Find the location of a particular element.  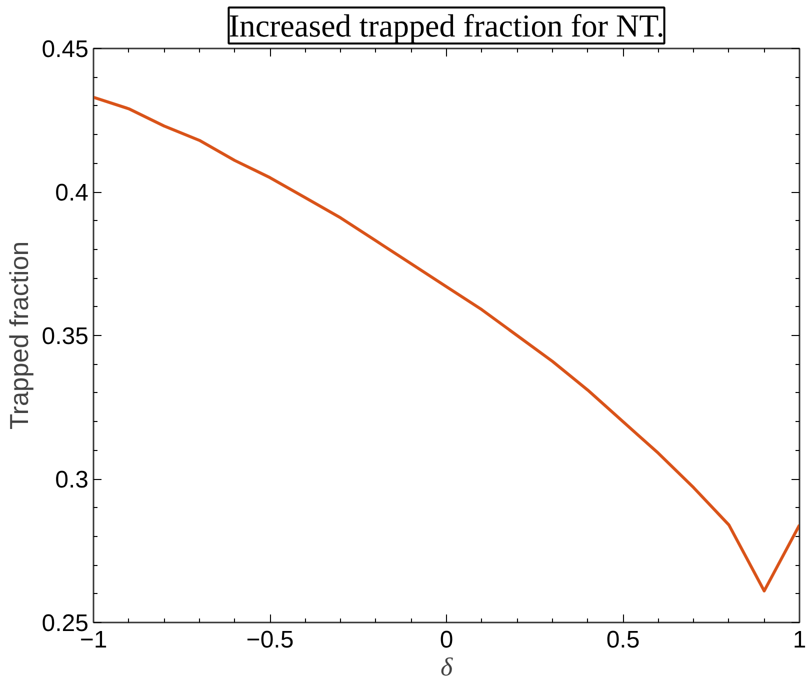

y-axis-title: Trapped fraction is located at coordinates (19, 335).